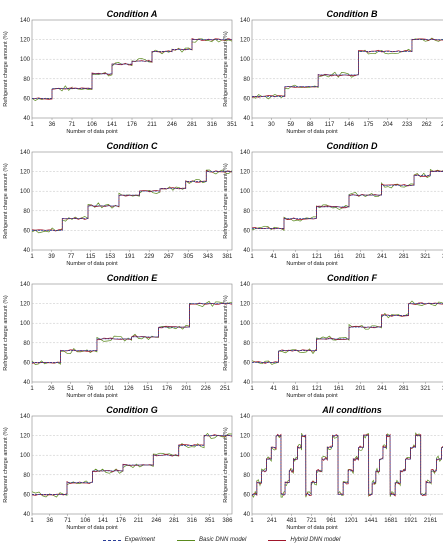  What do you see at coordinates (130, 257) in the screenshot?
I see `x-tick-label: 191` at bounding box center [130, 257].